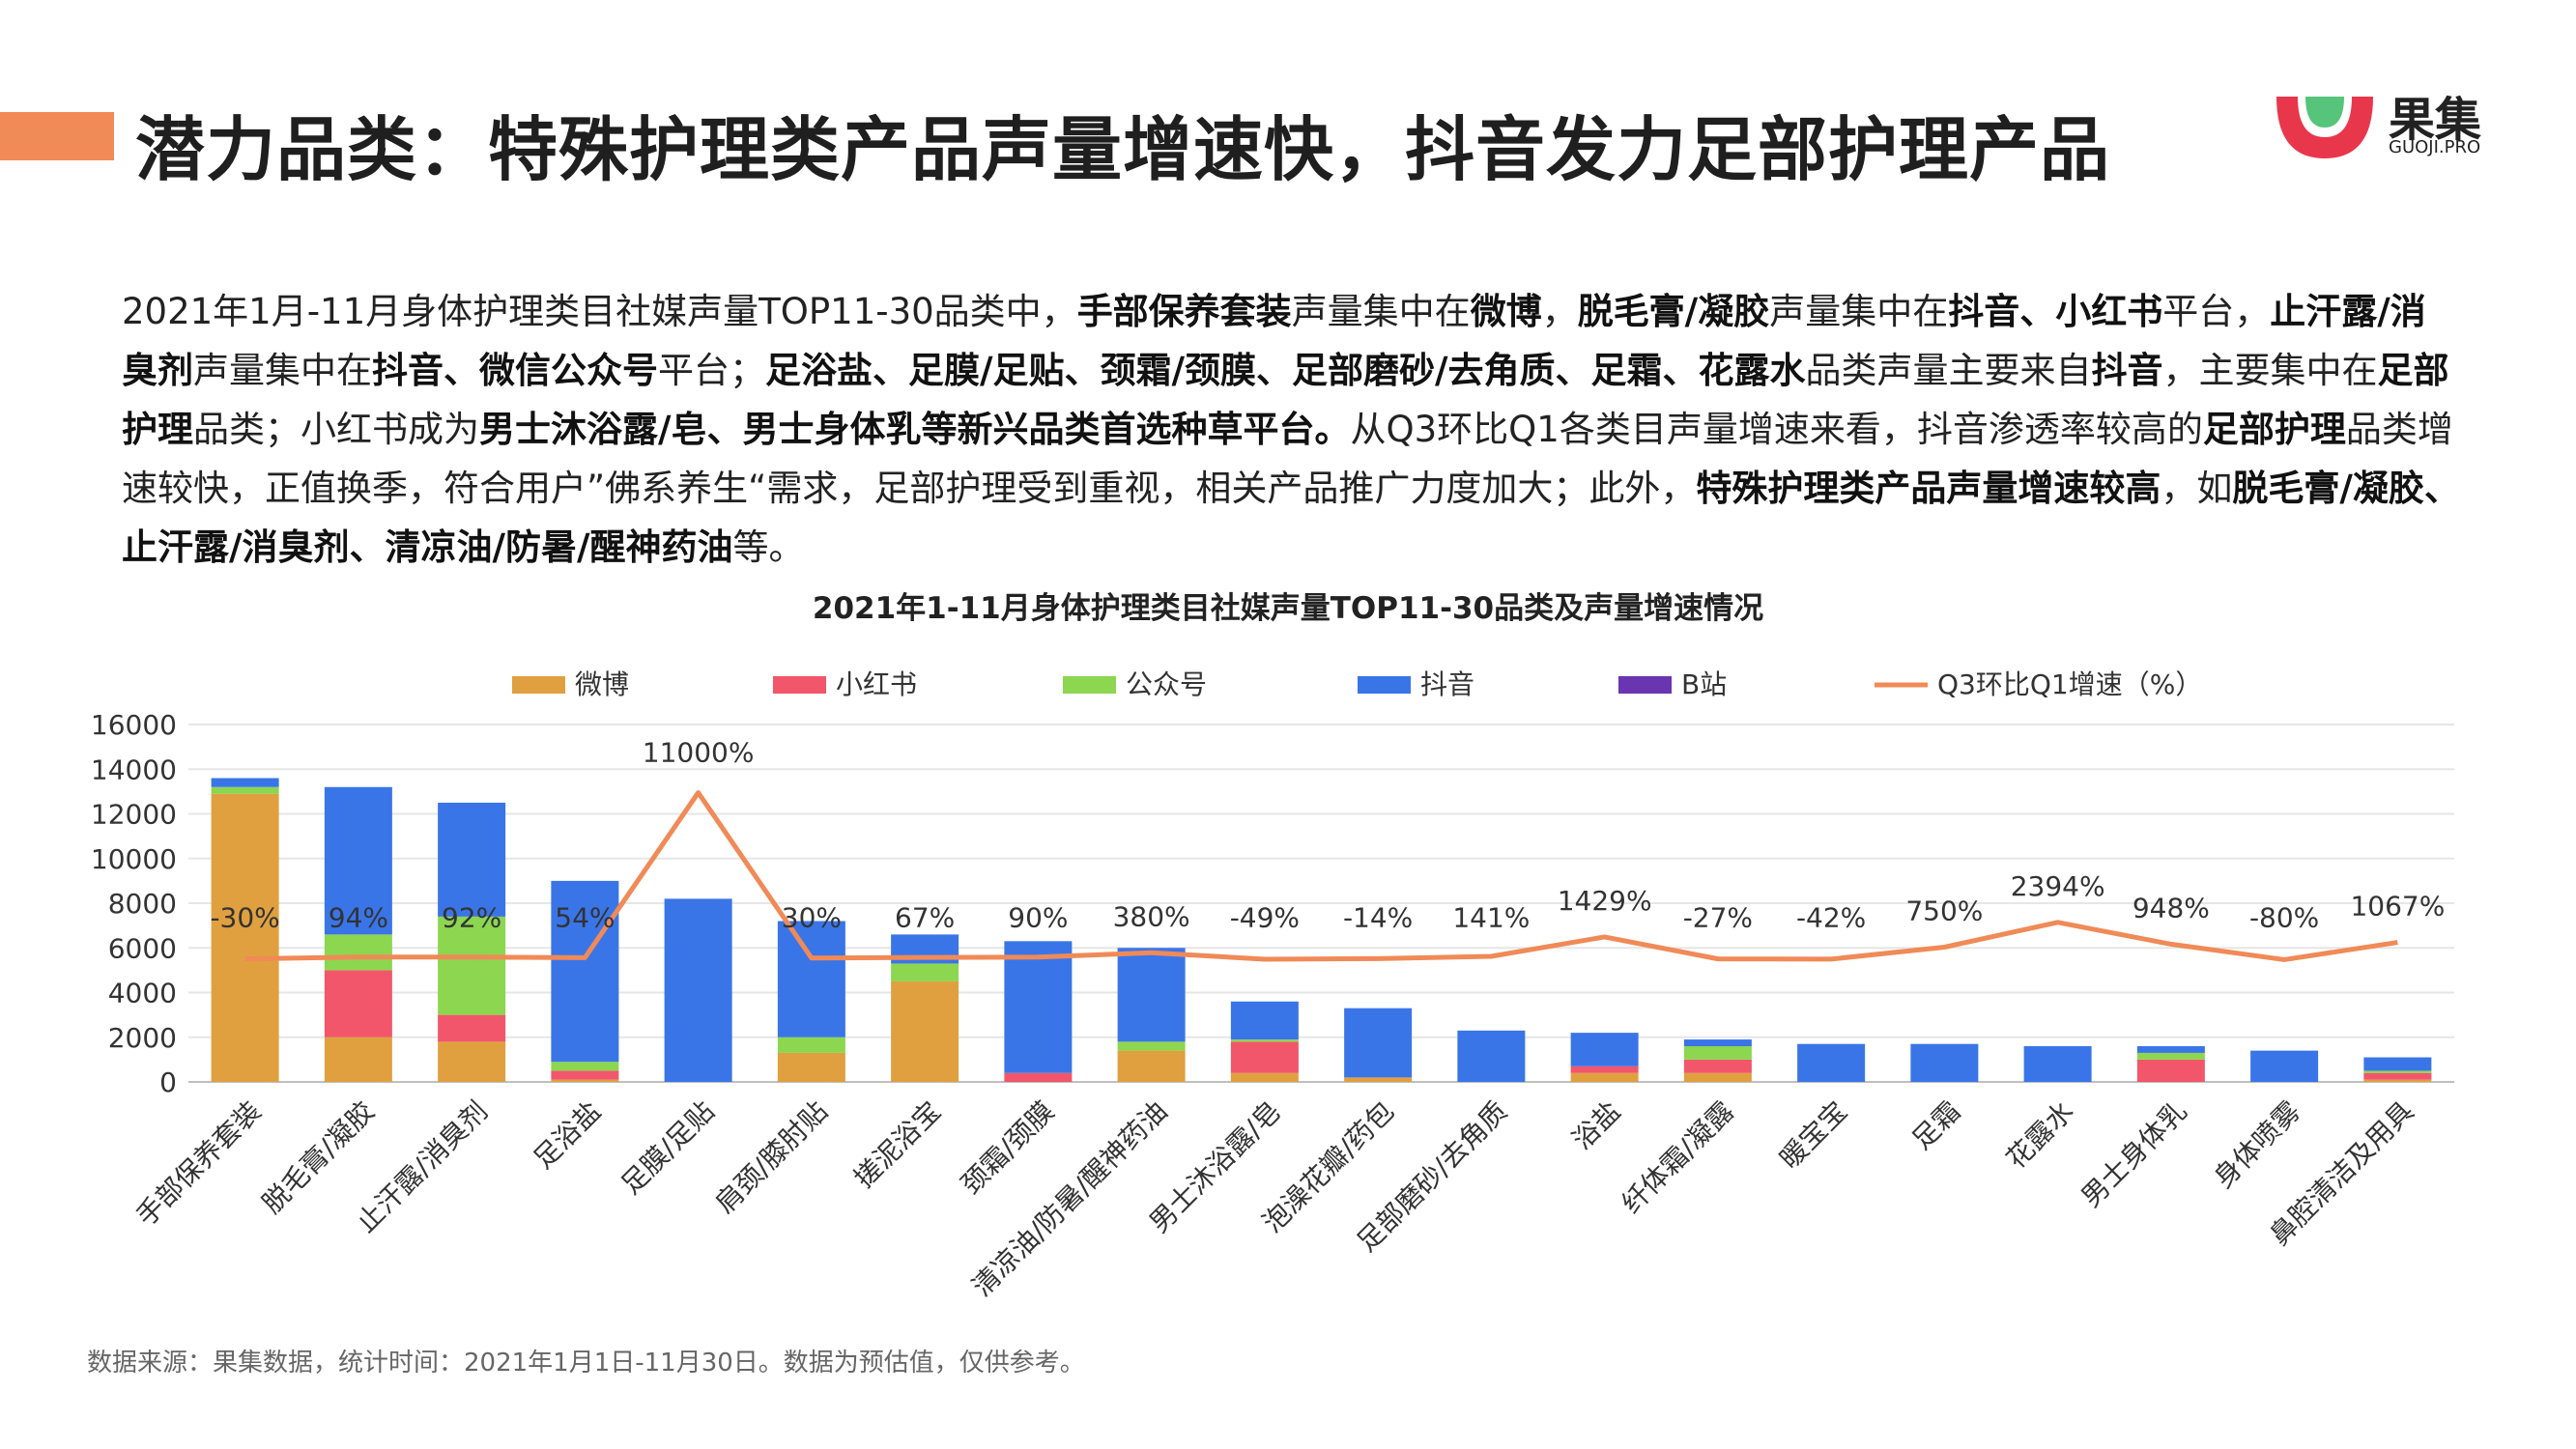 The image size is (2576, 1449). Describe the element at coordinates (2435, 147) in the screenshot. I see `logo-subtext: GUOJI.PRO` at that location.